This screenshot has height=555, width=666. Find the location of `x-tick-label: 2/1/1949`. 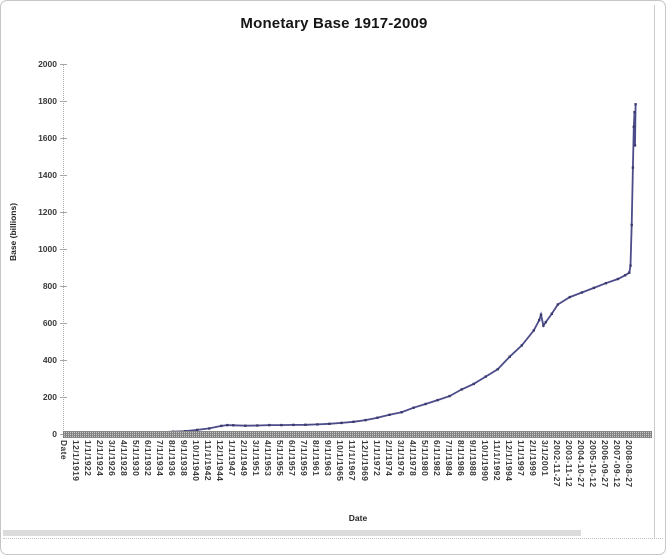

x-tick-label: 2/1/1949 is located at coordinates (244, 458).